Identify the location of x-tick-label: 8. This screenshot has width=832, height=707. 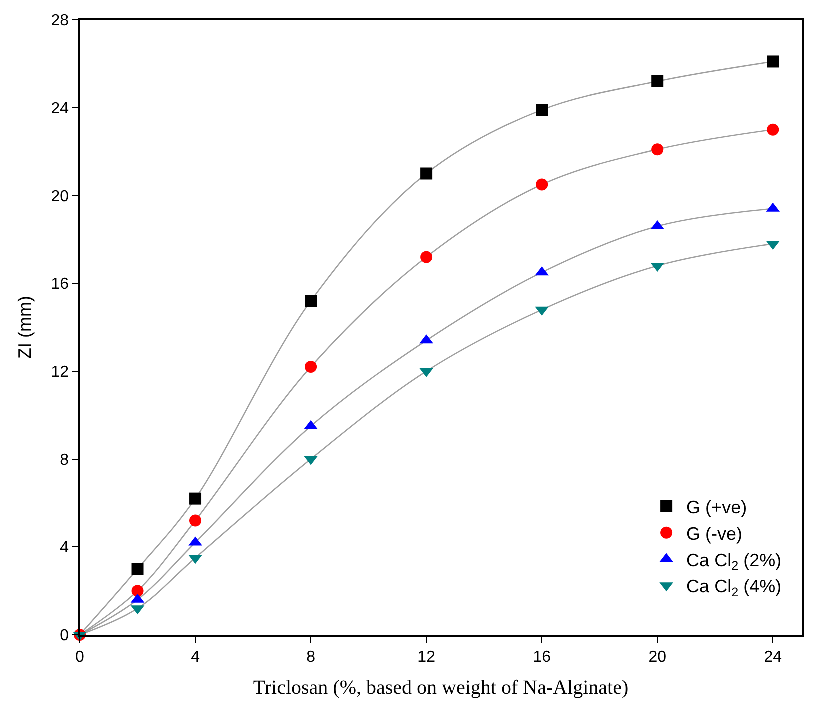
(311, 657).